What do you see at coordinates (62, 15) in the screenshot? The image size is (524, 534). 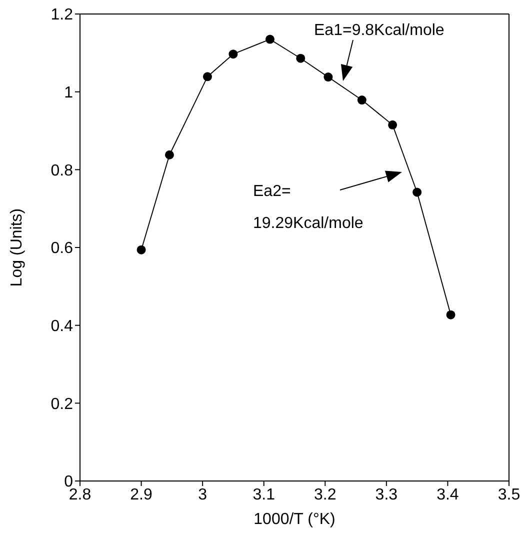 I see `y-tick-label: 1.2` at bounding box center [62, 15].